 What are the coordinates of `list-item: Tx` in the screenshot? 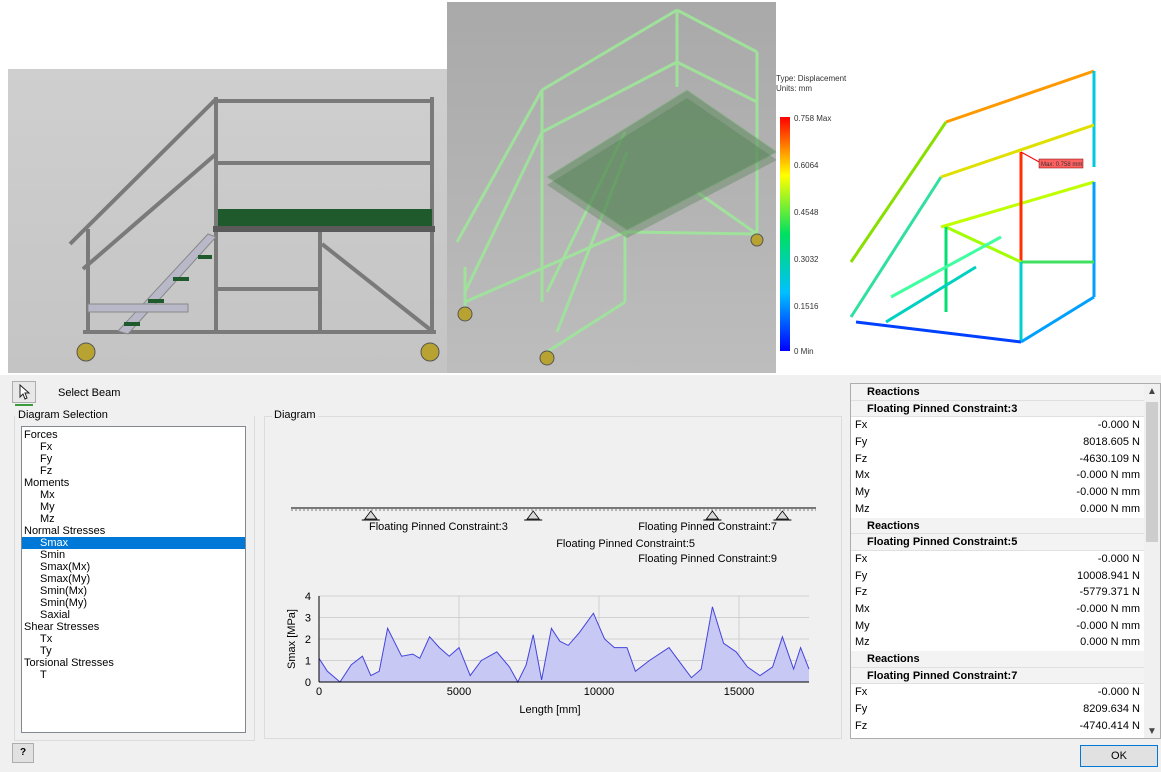 It's located at (46, 639).